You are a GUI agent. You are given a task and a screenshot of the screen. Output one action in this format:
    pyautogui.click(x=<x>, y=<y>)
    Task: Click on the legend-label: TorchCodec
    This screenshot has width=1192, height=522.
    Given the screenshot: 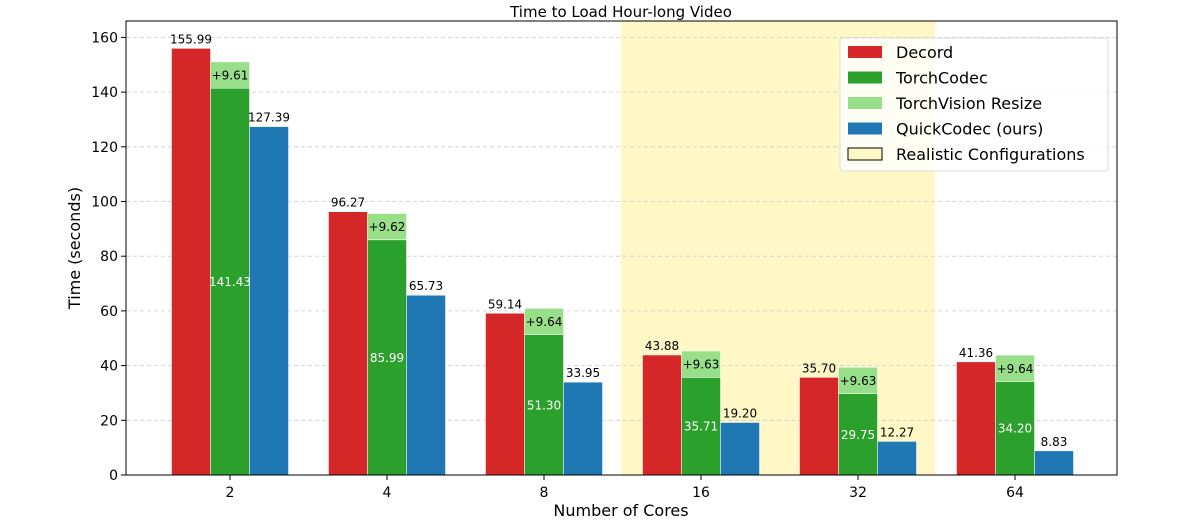 What is the action you would take?
    pyautogui.click(x=941, y=78)
    